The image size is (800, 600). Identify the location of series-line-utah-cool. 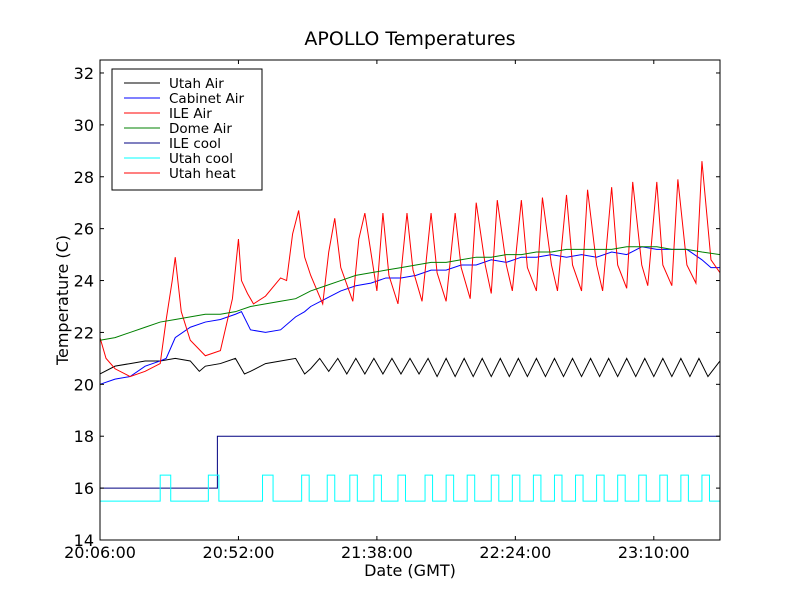
(410, 488).